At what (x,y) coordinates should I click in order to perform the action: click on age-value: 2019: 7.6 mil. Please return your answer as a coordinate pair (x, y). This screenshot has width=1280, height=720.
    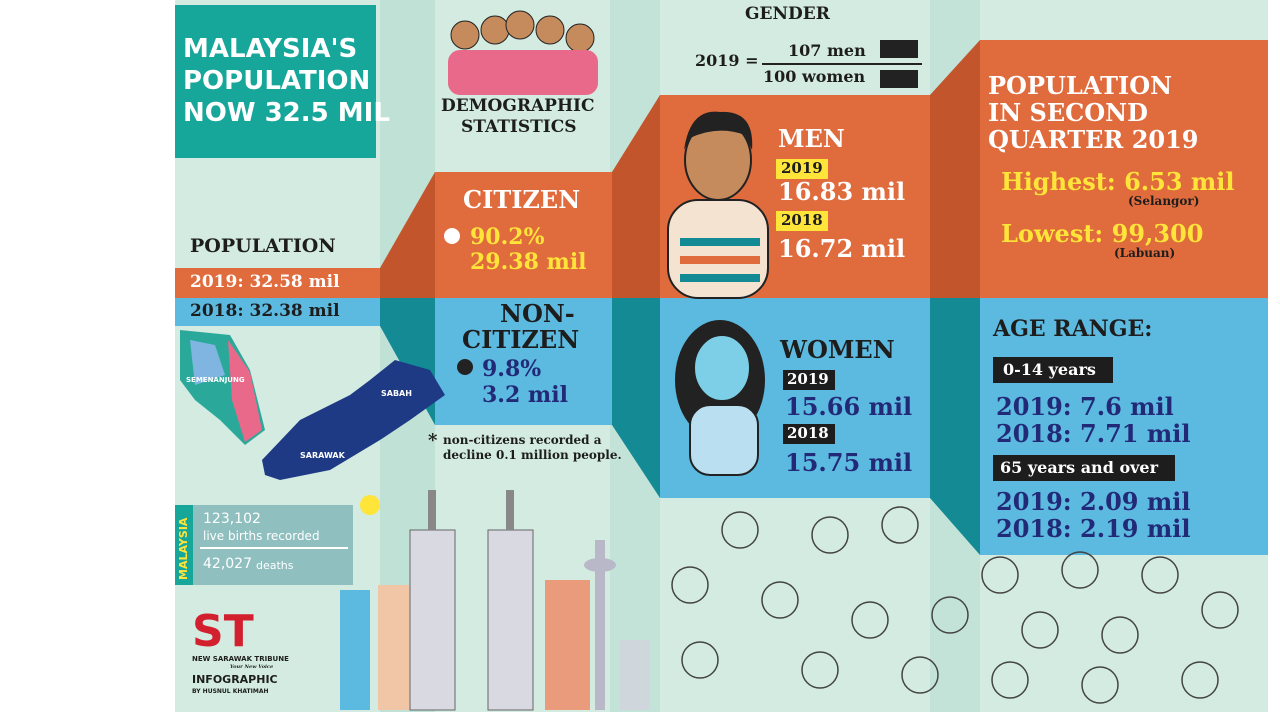
    Looking at the image, I should click on (1085, 406).